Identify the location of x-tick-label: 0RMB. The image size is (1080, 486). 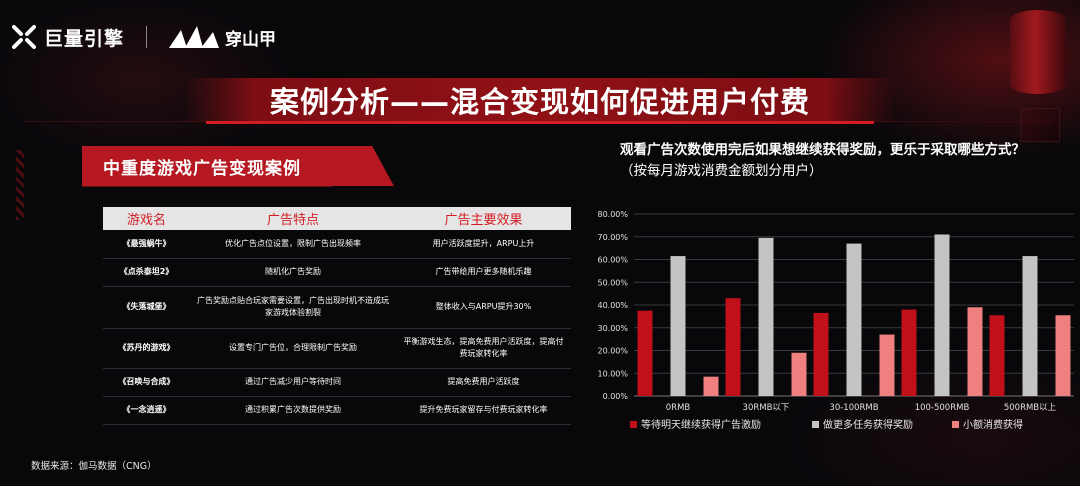
(678, 408).